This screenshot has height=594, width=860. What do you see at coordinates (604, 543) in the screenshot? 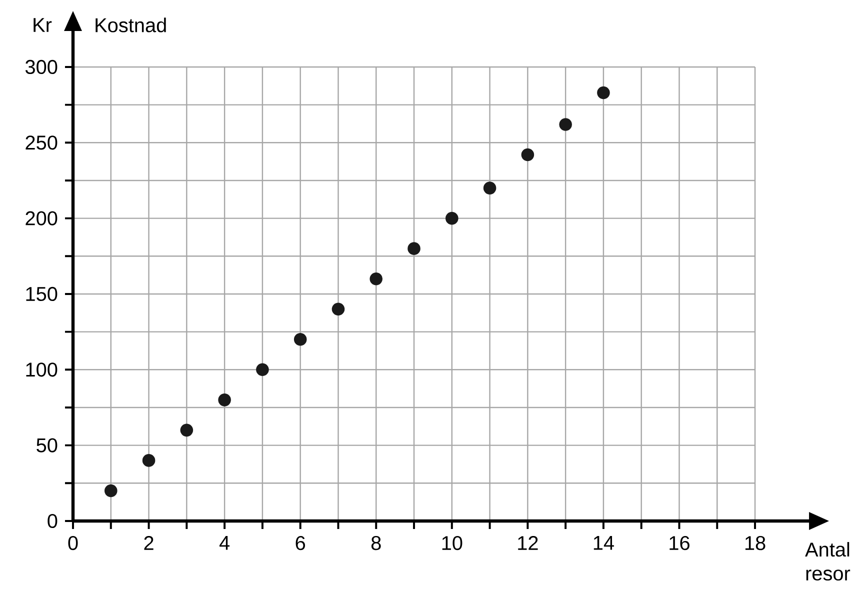
I see `x-tick-label: 14` at bounding box center [604, 543].